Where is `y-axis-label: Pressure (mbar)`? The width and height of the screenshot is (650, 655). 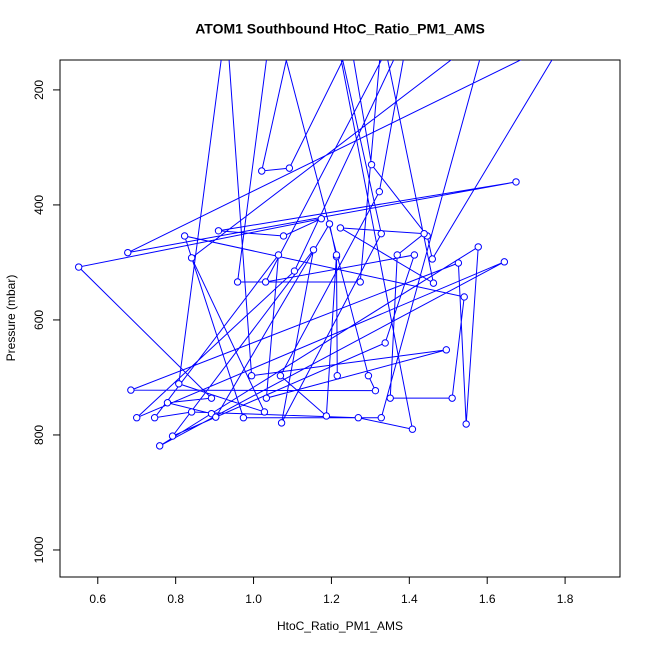 y-axis-label: Pressure (mbar) is located at coordinates (11, 318).